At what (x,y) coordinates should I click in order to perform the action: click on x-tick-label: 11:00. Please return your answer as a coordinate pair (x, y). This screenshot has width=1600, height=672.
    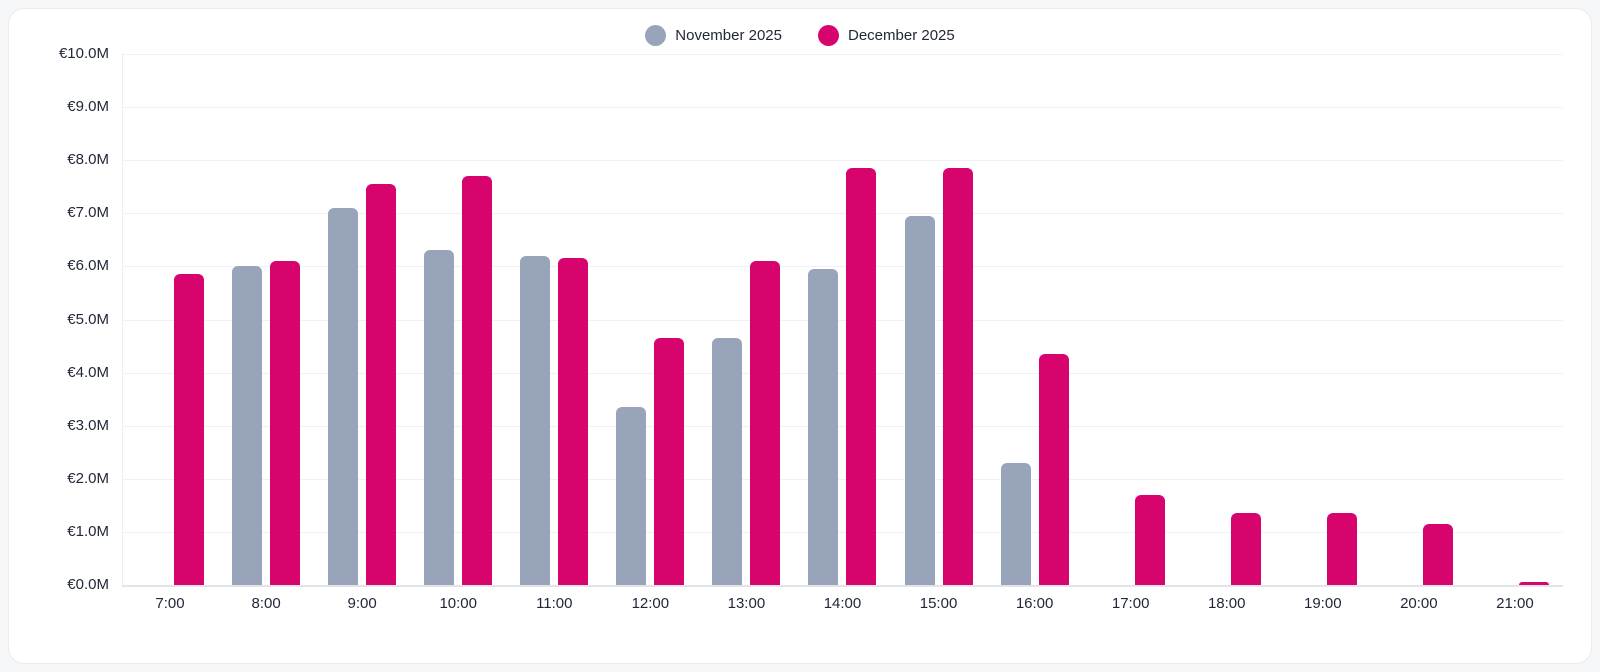
    Looking at the image, I should click on (554, 603).